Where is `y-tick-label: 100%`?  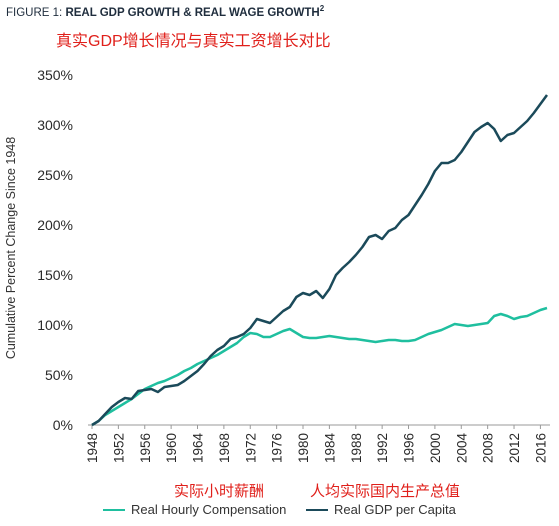 y-tick-label: 100% is located at coordinates (55, 325).